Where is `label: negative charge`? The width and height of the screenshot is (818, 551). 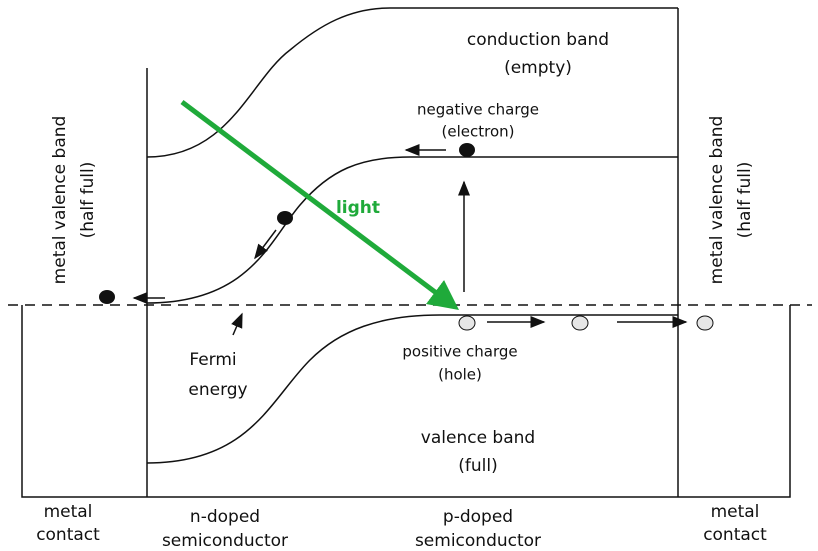 label: negative charge is located at coordinates (478, 110).